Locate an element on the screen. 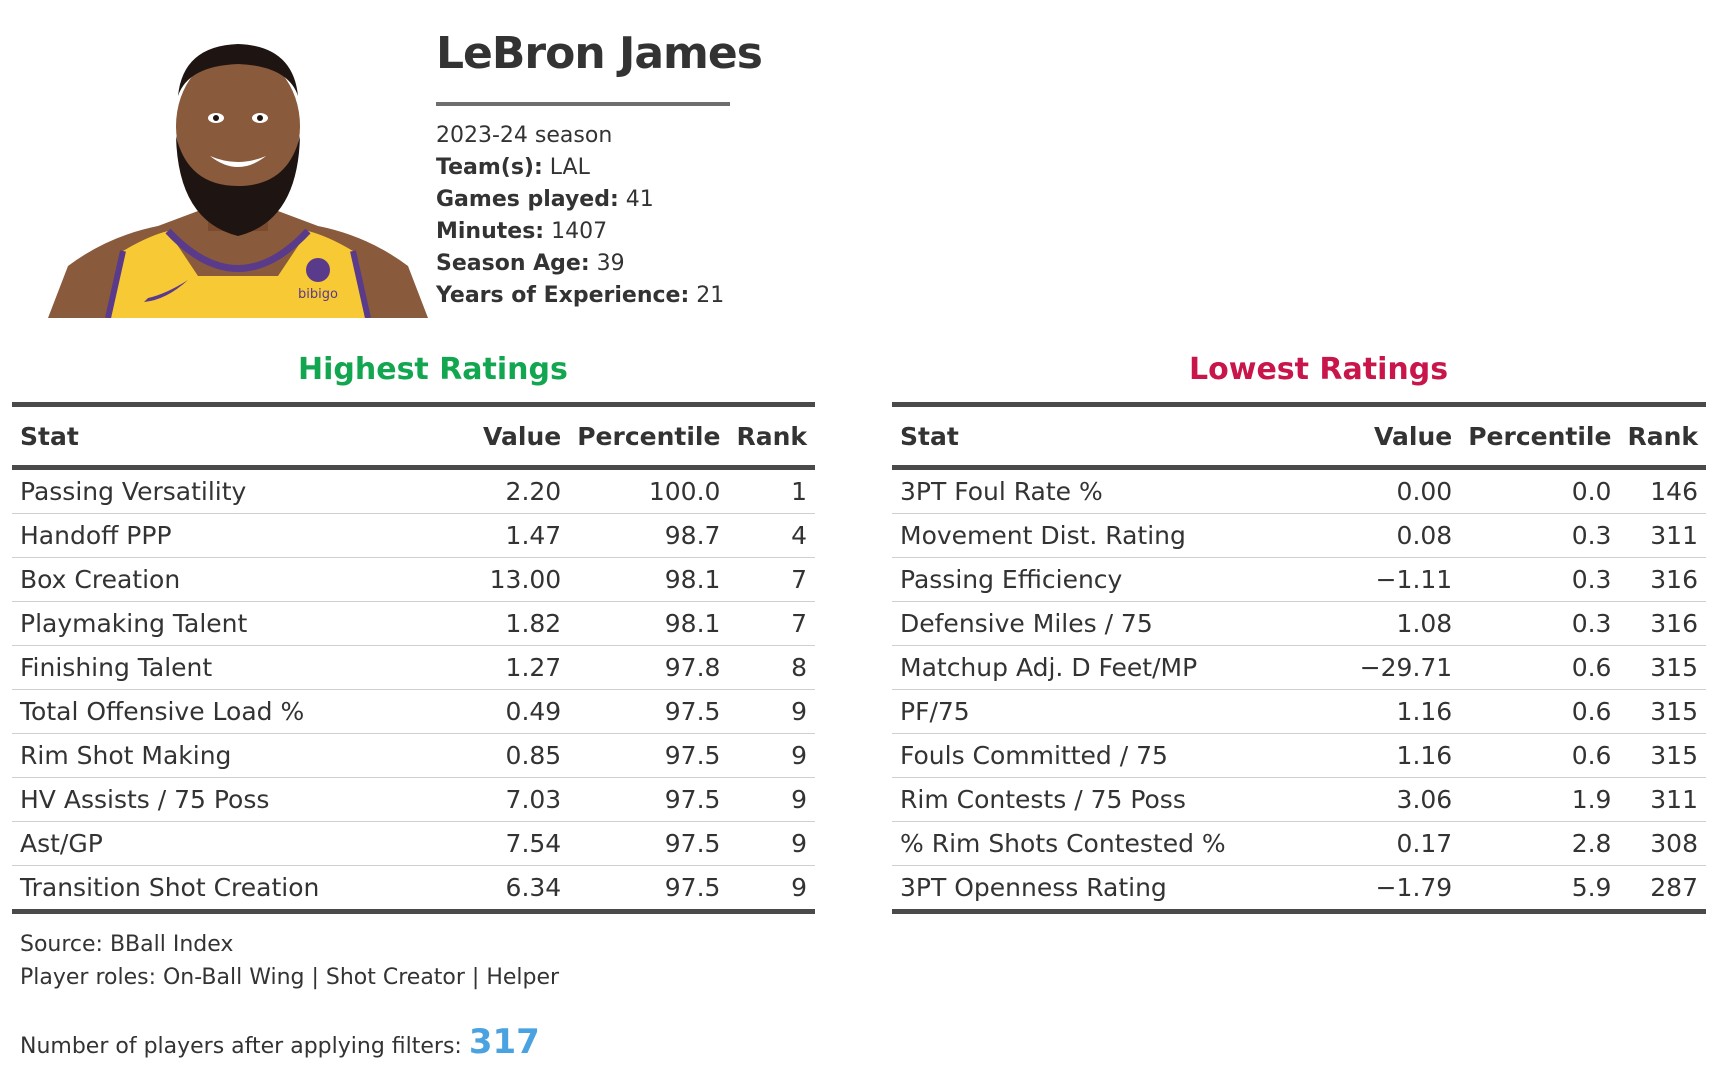 This screenshot has height=1086, width=1714. info-value: 1407 is located at coordinates (579, 231).